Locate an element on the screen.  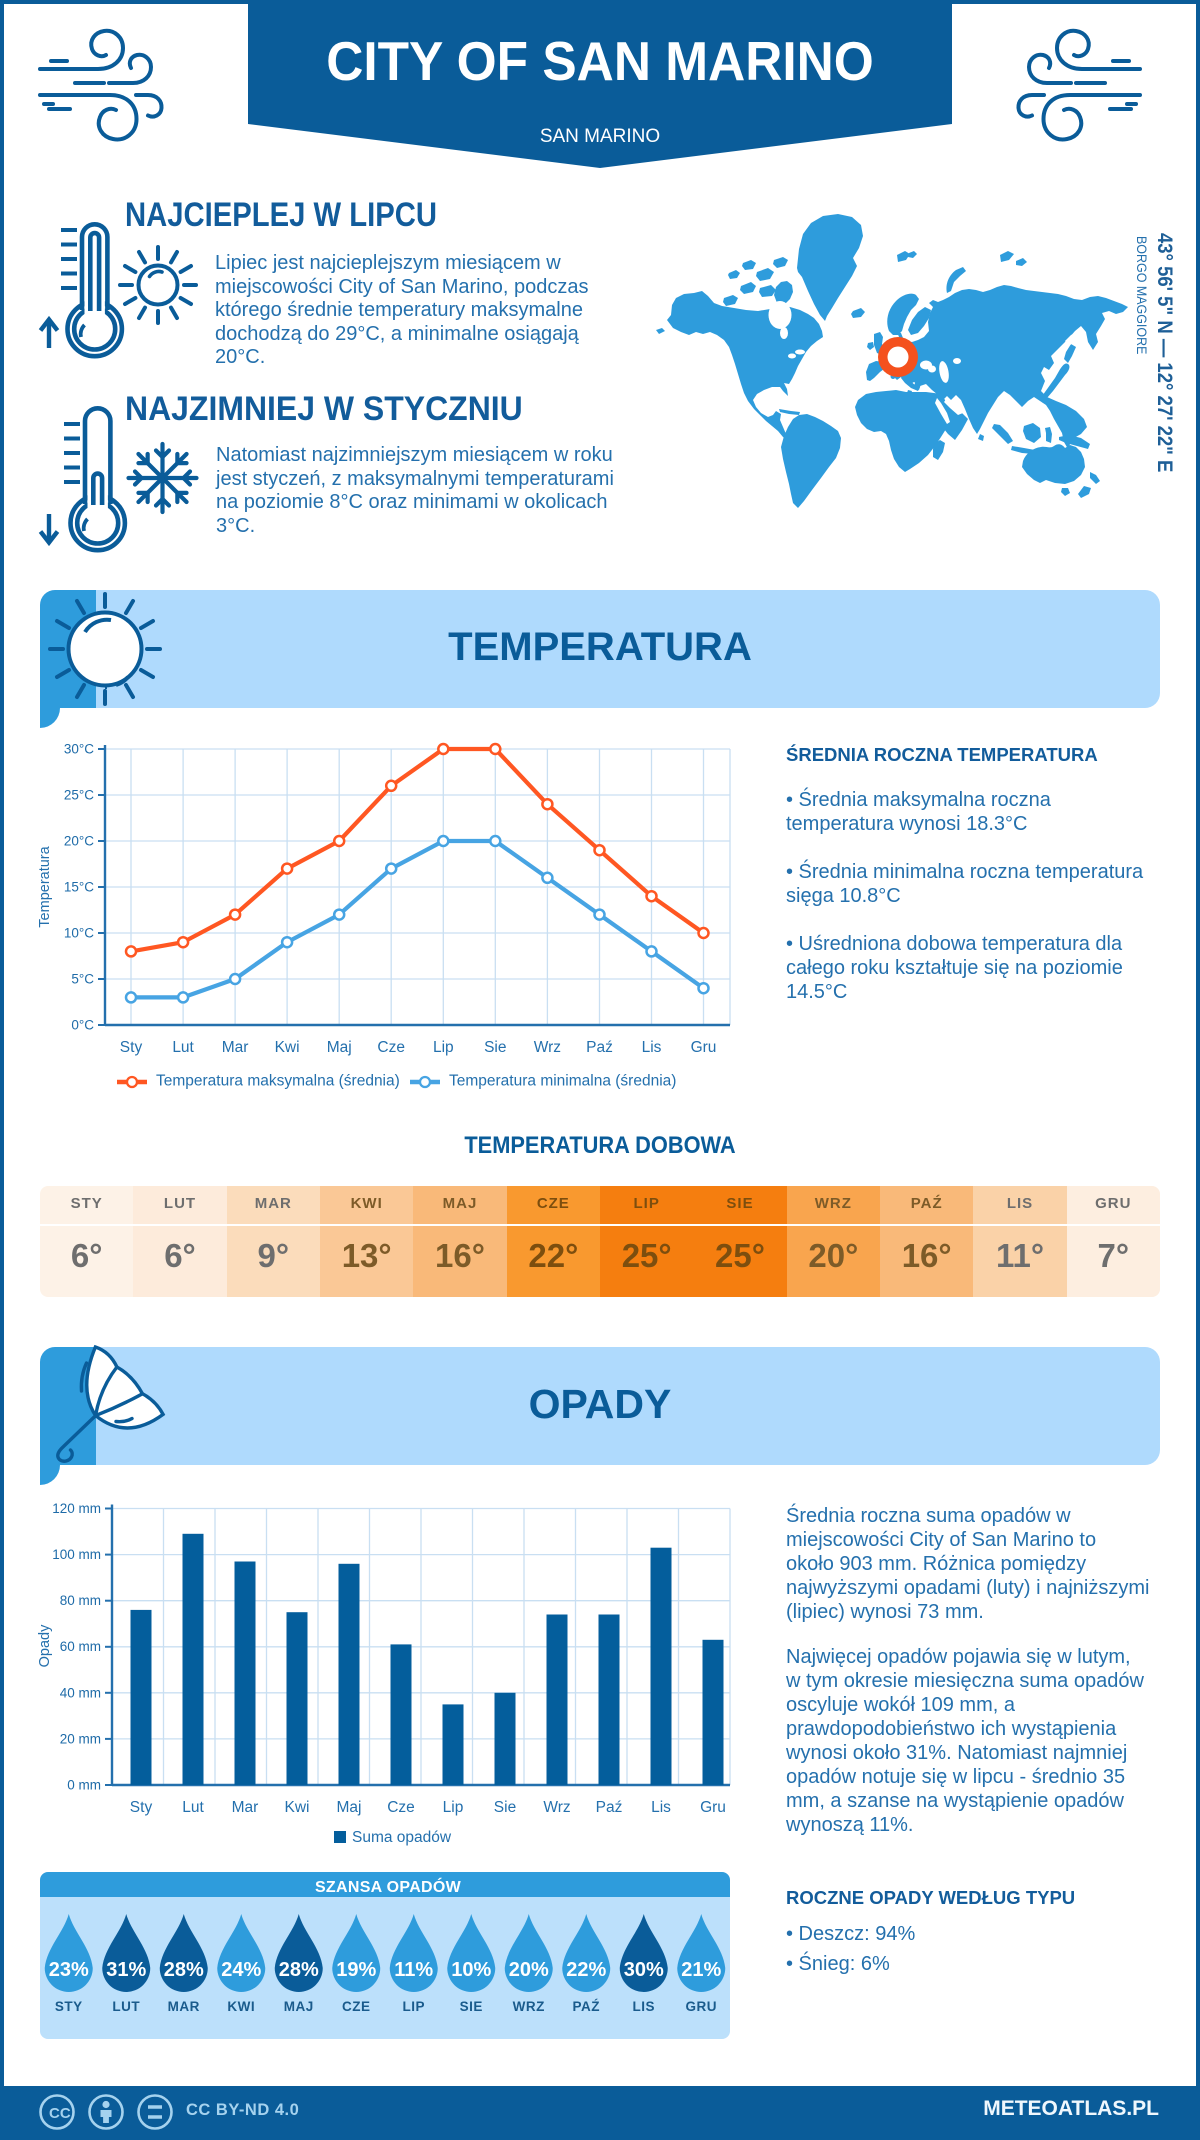
svg-text: SIE is located at coordinates (471, 2006).